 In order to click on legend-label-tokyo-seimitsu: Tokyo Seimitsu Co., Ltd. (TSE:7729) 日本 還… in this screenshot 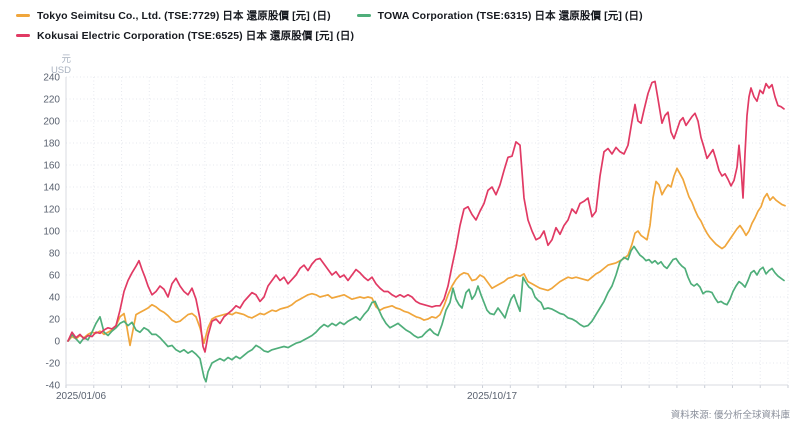, I will do `click(184, 16)`.